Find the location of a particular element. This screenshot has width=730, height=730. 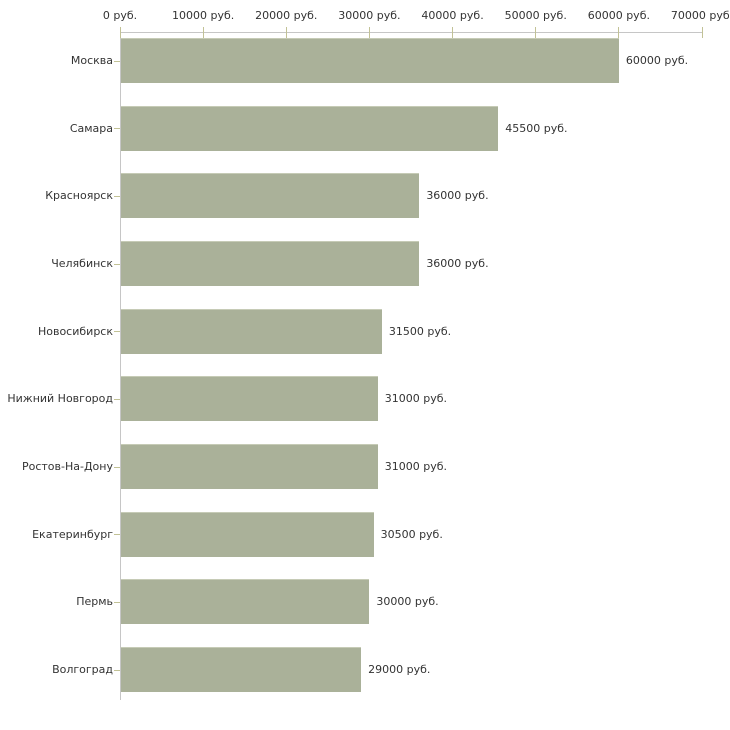

x-axis-tick-label: 20000 руб. is located at coordinates (286, 15).